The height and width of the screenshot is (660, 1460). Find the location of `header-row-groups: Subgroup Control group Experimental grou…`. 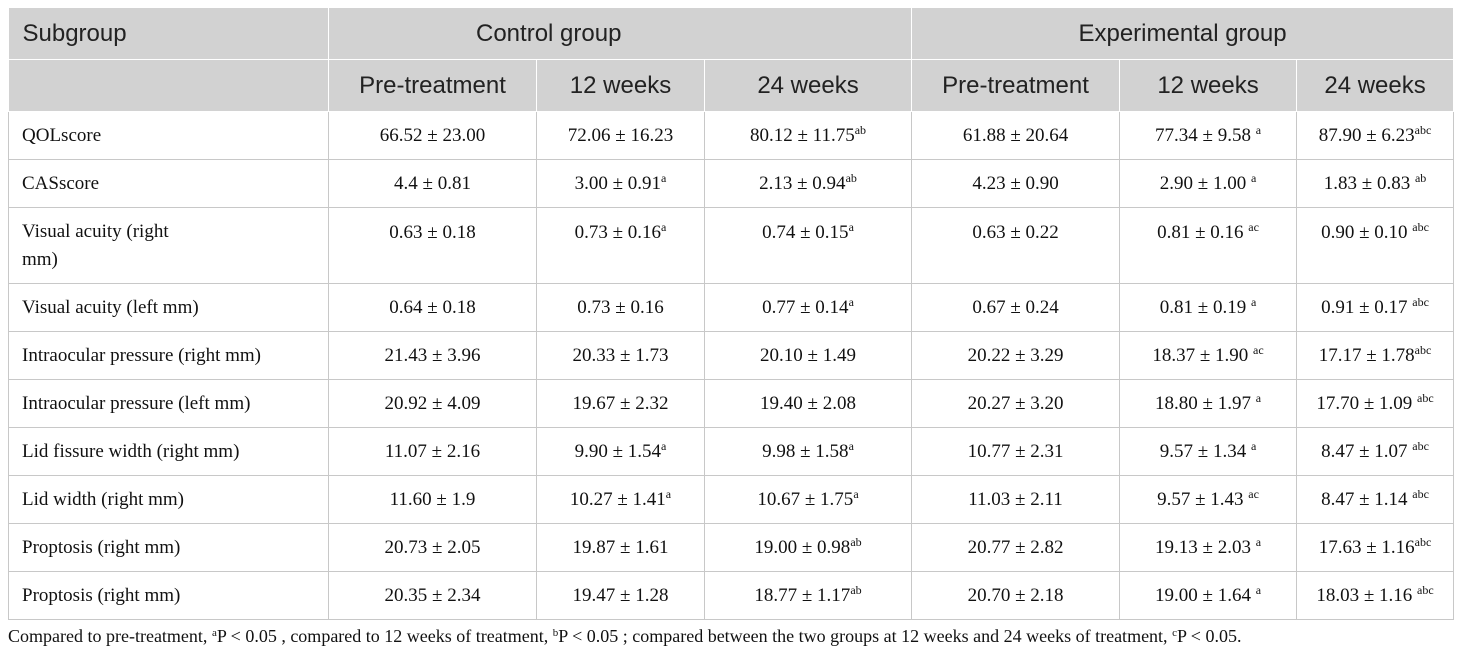

header-row-groups: Subgroup Control group Experimental grou… is located at coordinates (731, 34).